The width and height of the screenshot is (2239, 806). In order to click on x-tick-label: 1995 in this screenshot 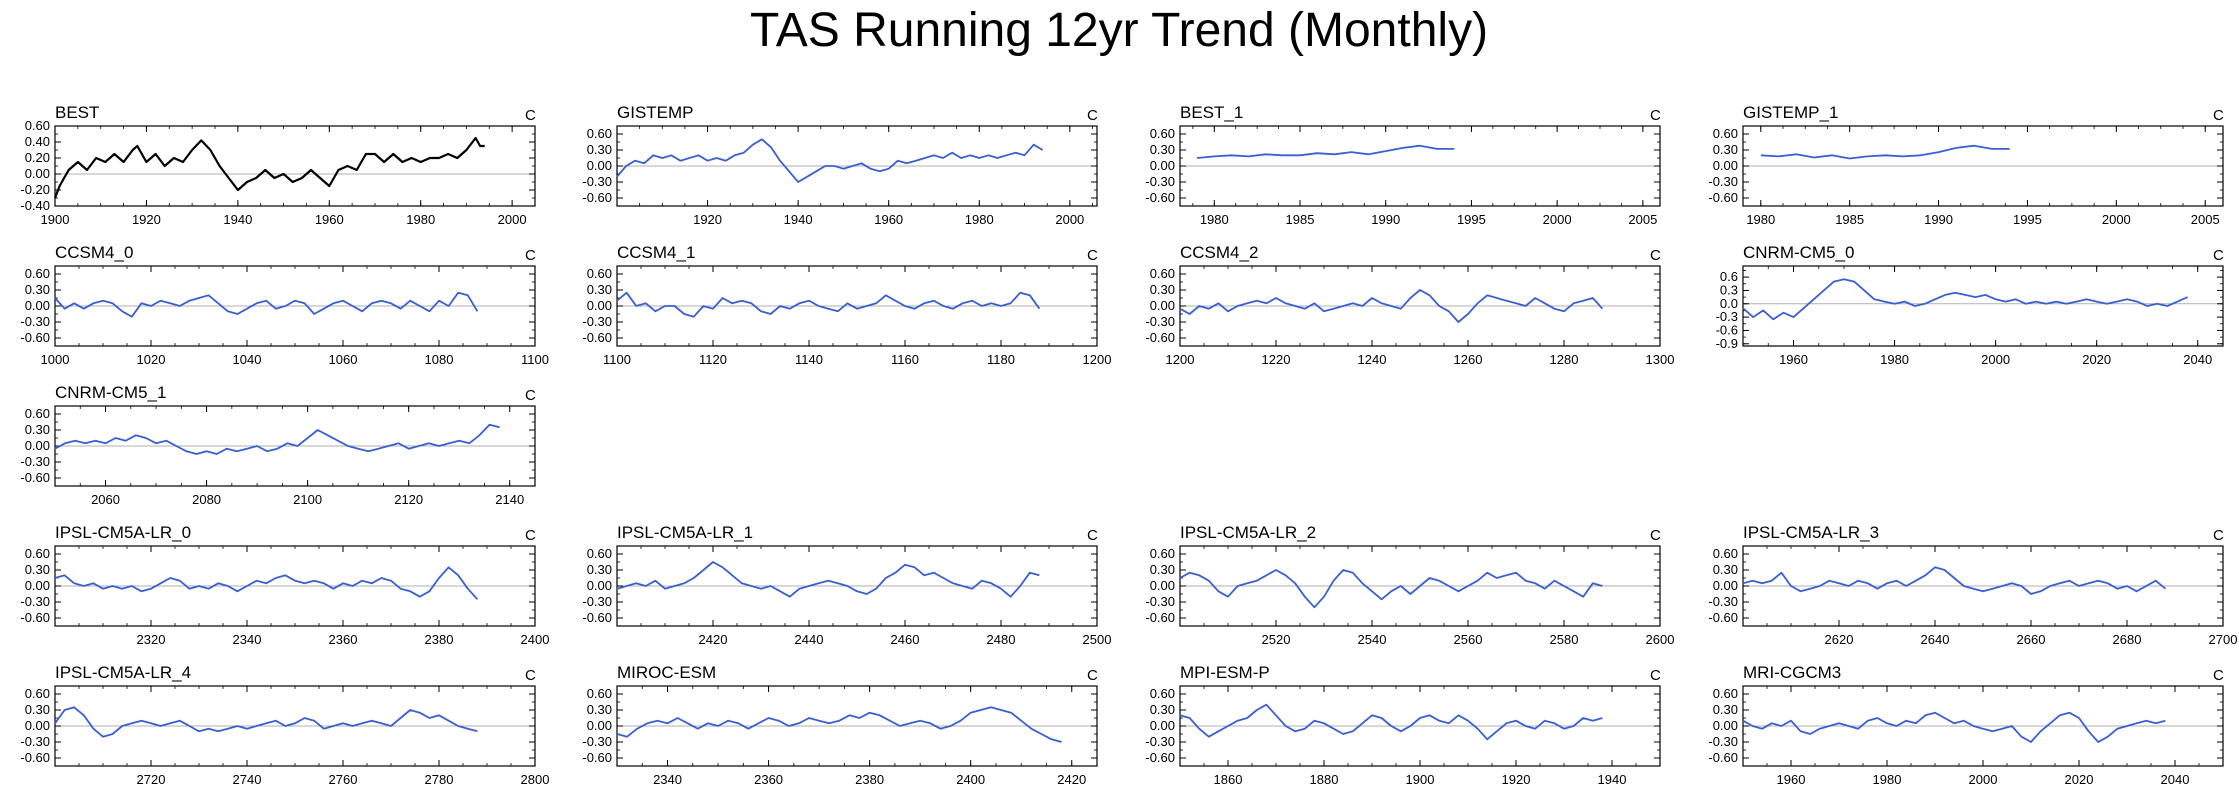, I will do `click(1471, 219)`.